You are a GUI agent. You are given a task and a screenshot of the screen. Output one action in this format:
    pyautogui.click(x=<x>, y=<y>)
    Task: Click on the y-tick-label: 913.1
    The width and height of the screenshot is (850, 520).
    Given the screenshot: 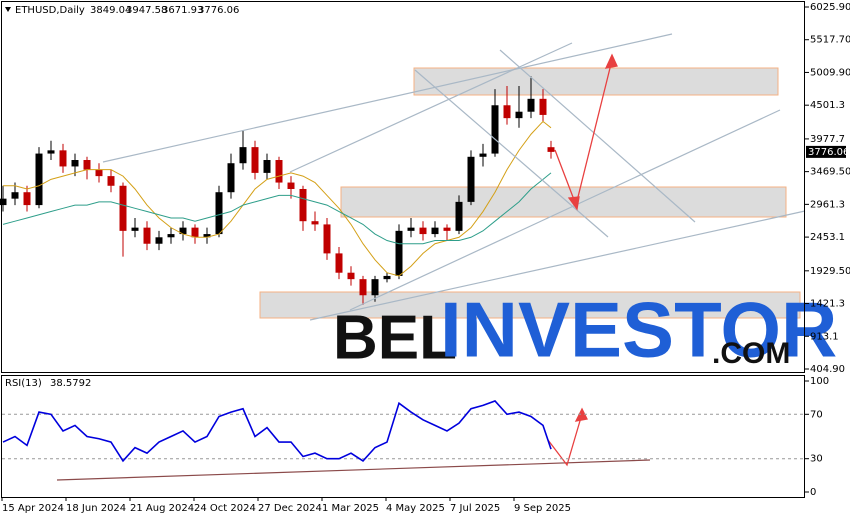 What is the action you would take?
    pyautogui.click(x=824, y=336)
    